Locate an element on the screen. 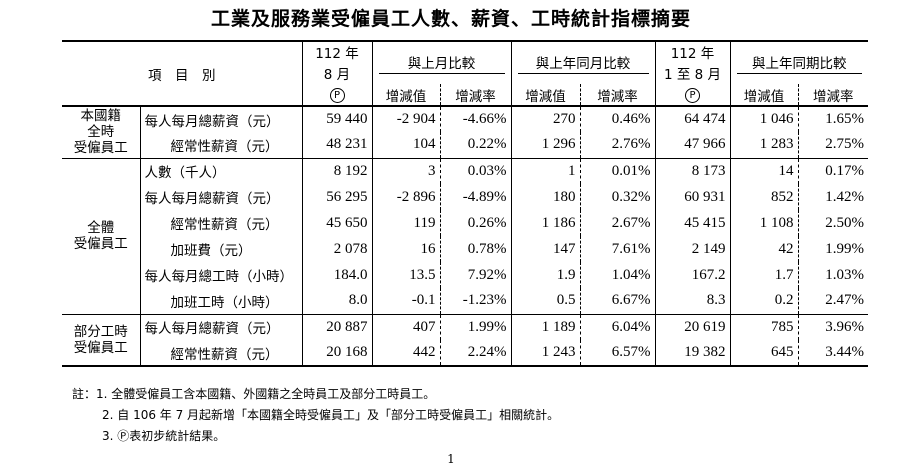 The image size is (902, 466). group-label: 本國籍 全時 受僱員工 is located at coordinates (101, 132).